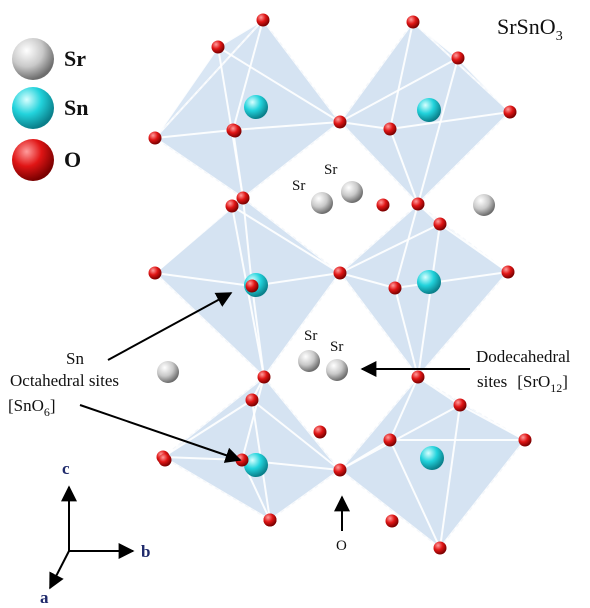 The height and width of the screenshot is (608, 590). What do you see at coordinates (145, 551) in the screenshot?
I see `b-axis-label: b` at bounding box center [145, 551].